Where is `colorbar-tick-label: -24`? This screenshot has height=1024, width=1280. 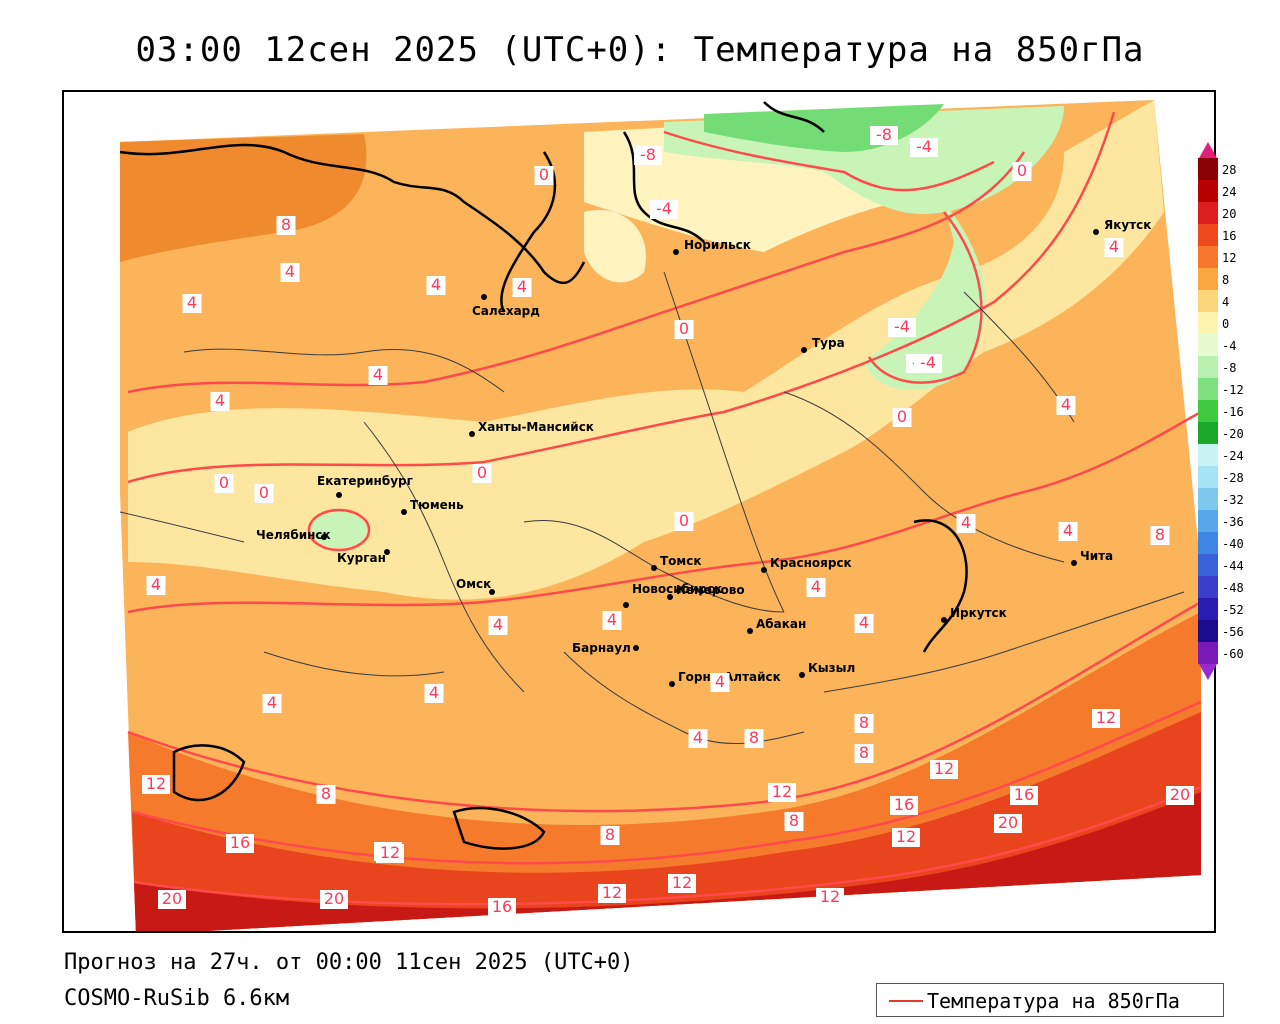
colorbar-tick-label: -24 is located at coordinates (1233, 456).